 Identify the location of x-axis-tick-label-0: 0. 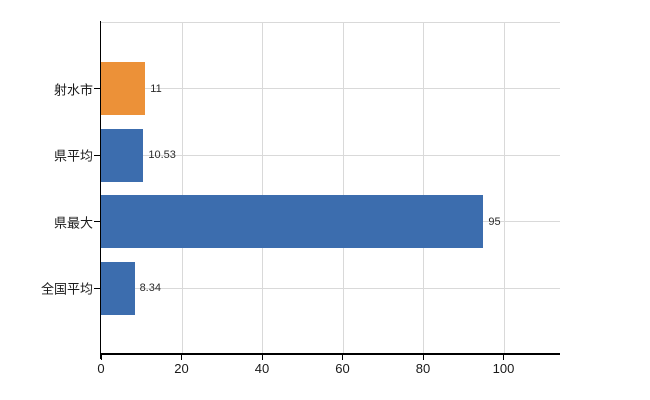
(101, 368).